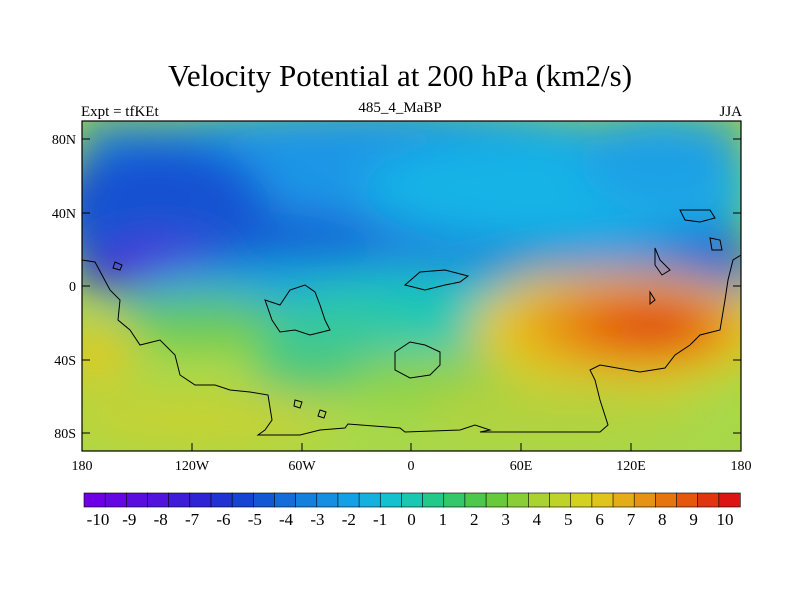  What do you see at coordinates (693, 519) in the screenshot?
I see `colorbar-label: 9` at bounding box center [693, 519].